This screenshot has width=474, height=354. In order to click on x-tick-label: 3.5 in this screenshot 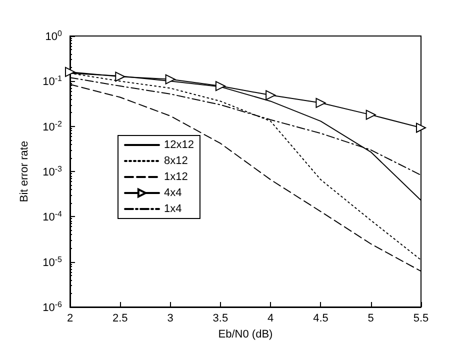, I will do `click(220, 318)`.